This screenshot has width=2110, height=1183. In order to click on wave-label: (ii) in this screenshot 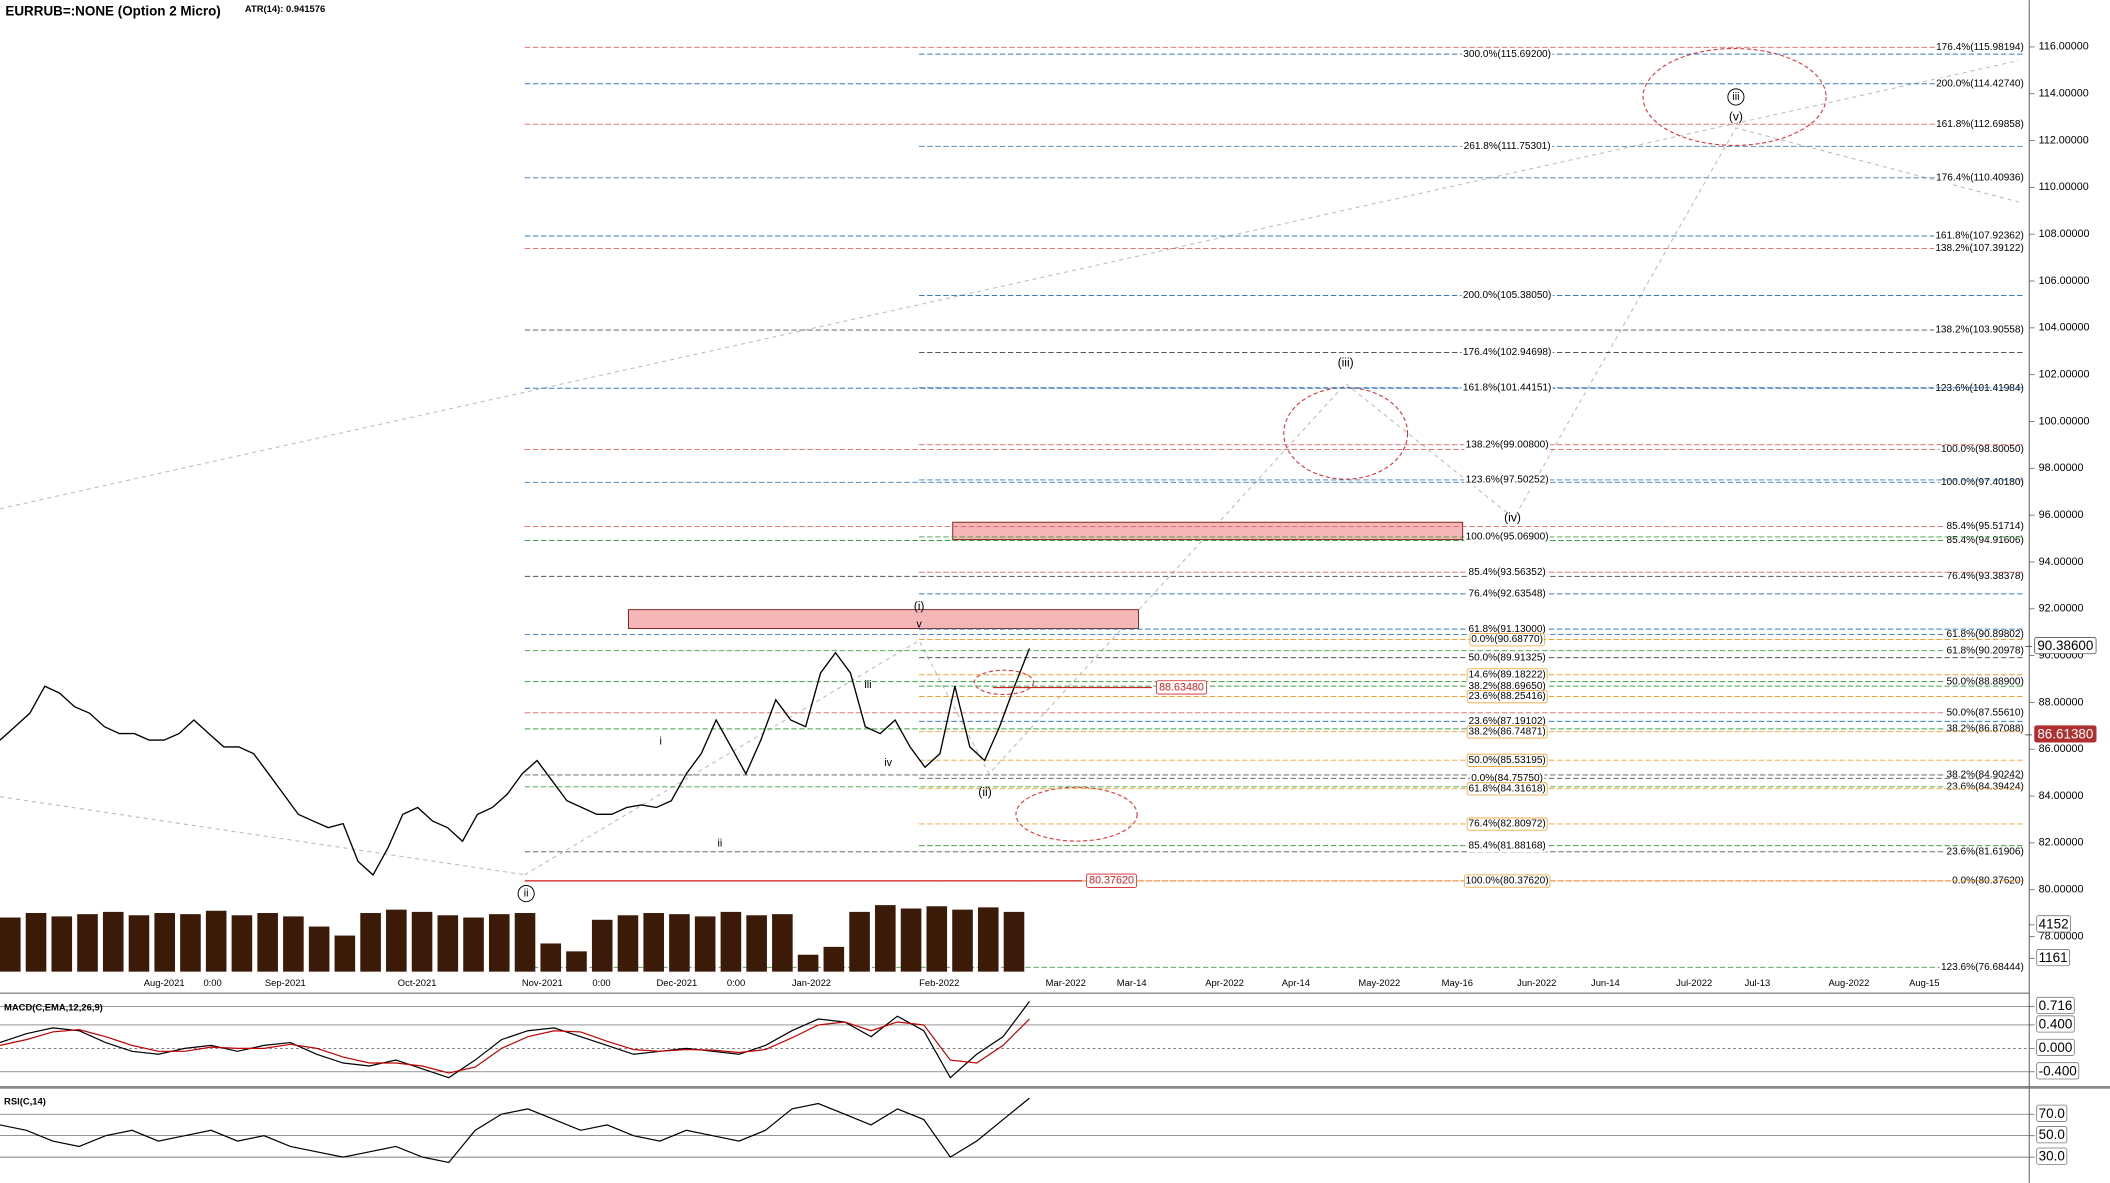, I will do `click(984, 792)`.